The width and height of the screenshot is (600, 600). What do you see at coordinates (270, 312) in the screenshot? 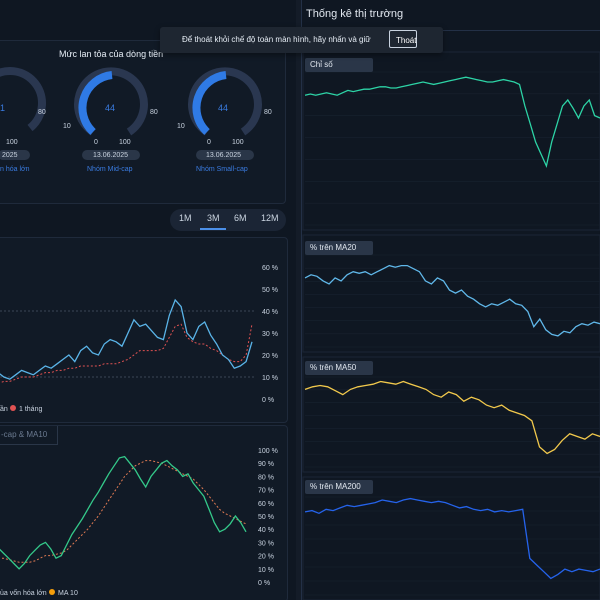
I see `chart1-ytick: 40 %` at bounding box center [270, 312].